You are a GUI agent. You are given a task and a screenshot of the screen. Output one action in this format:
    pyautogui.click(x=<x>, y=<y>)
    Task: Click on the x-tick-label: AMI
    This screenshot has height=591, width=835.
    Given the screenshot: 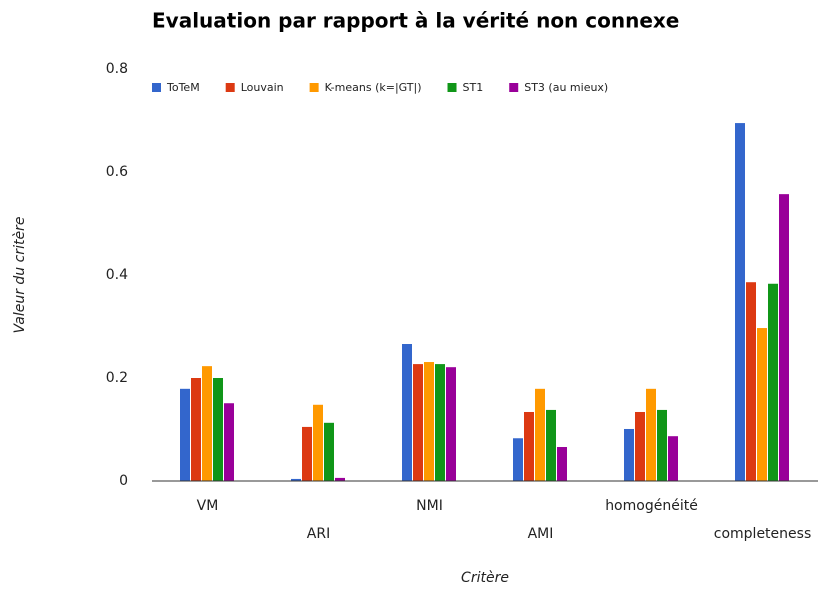 What is the action you would take?
    pyautogui.click(x=541, y=534)
    